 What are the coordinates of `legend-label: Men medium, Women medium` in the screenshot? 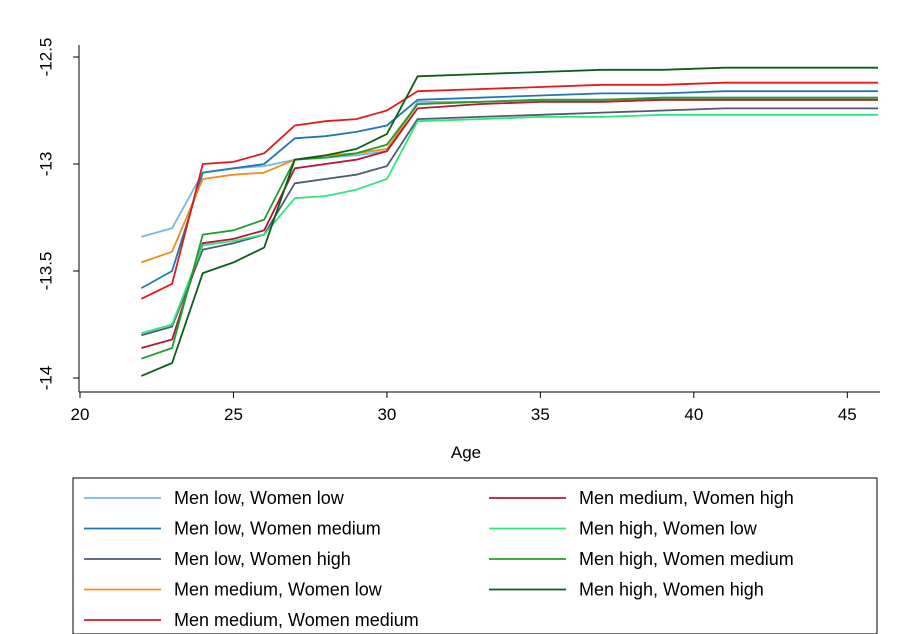 It's located at (296, 620).